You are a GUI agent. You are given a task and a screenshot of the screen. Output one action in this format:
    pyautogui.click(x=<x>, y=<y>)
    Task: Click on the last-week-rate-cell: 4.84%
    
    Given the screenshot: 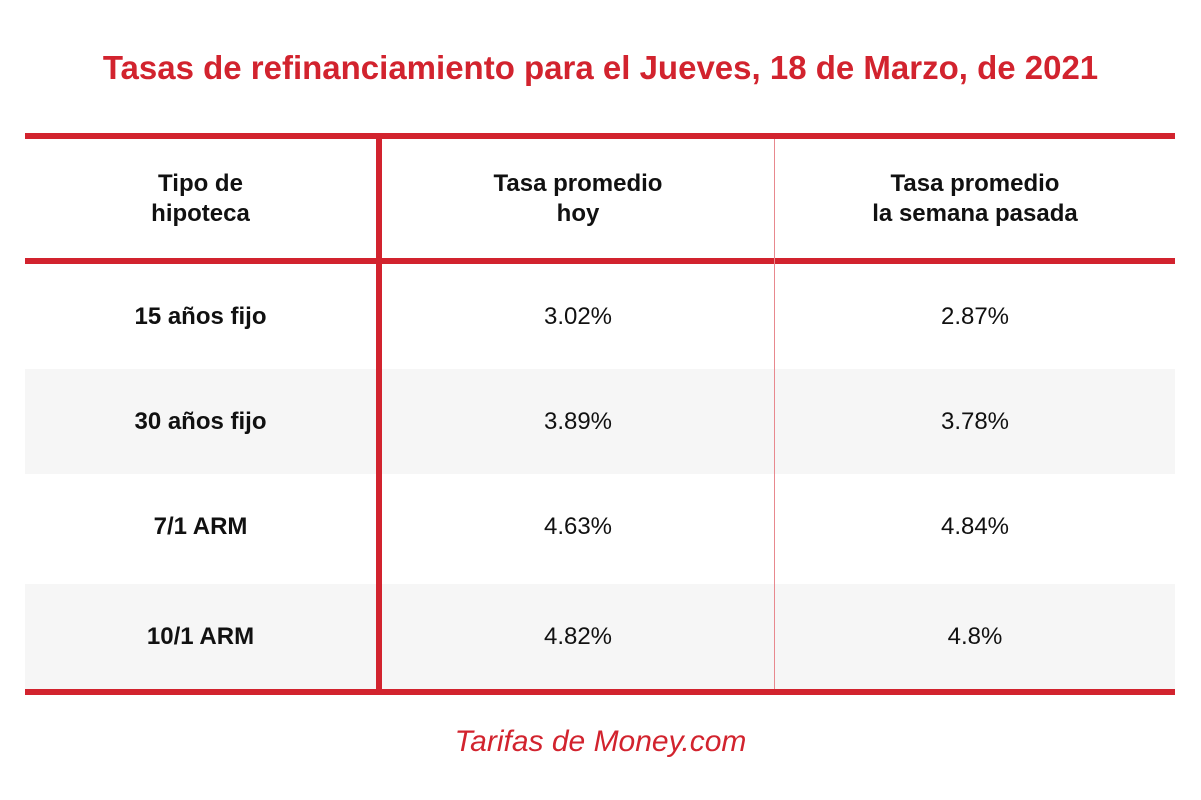 What is the action you would take?
    pyautogui.click(x=975, y=526)
    